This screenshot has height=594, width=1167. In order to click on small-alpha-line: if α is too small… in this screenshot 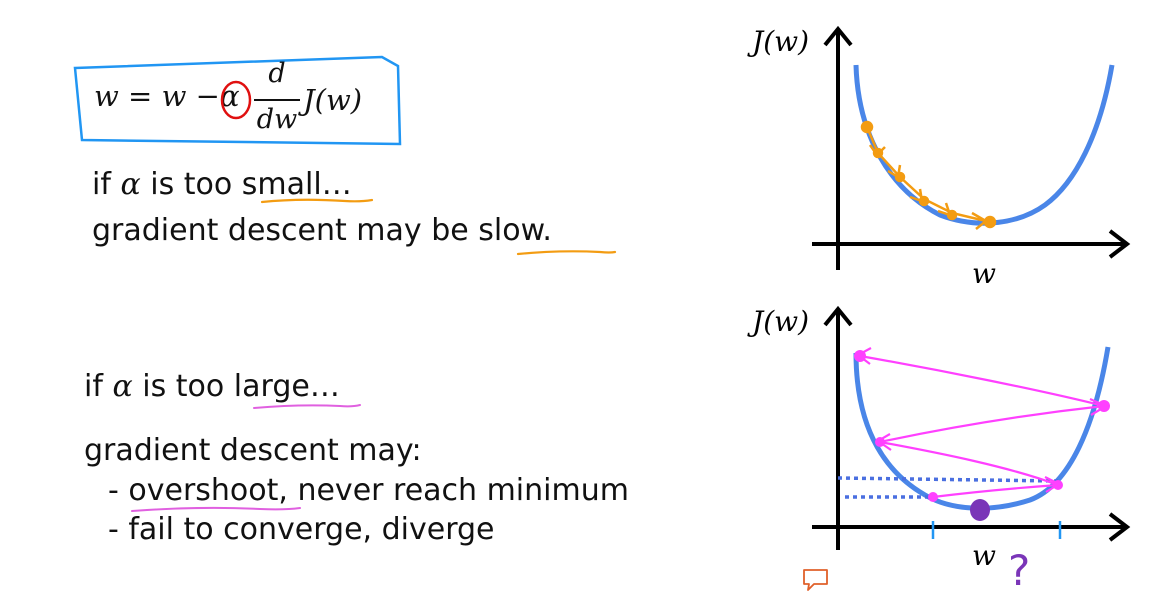, I will do `click(222, 185)`.